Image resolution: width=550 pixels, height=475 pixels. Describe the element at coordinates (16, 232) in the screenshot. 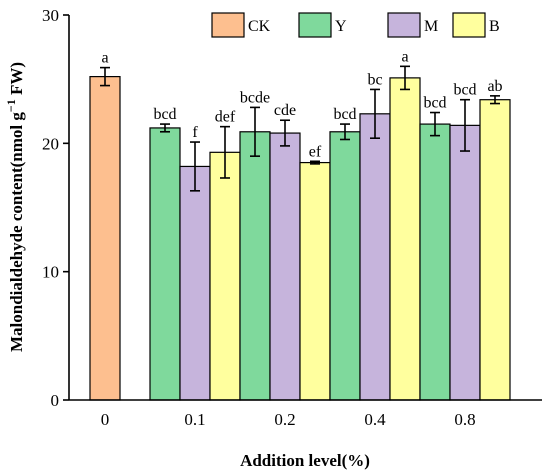

I see `y-axis-title-main: Malondialdehyde content(nmol g` at that location.